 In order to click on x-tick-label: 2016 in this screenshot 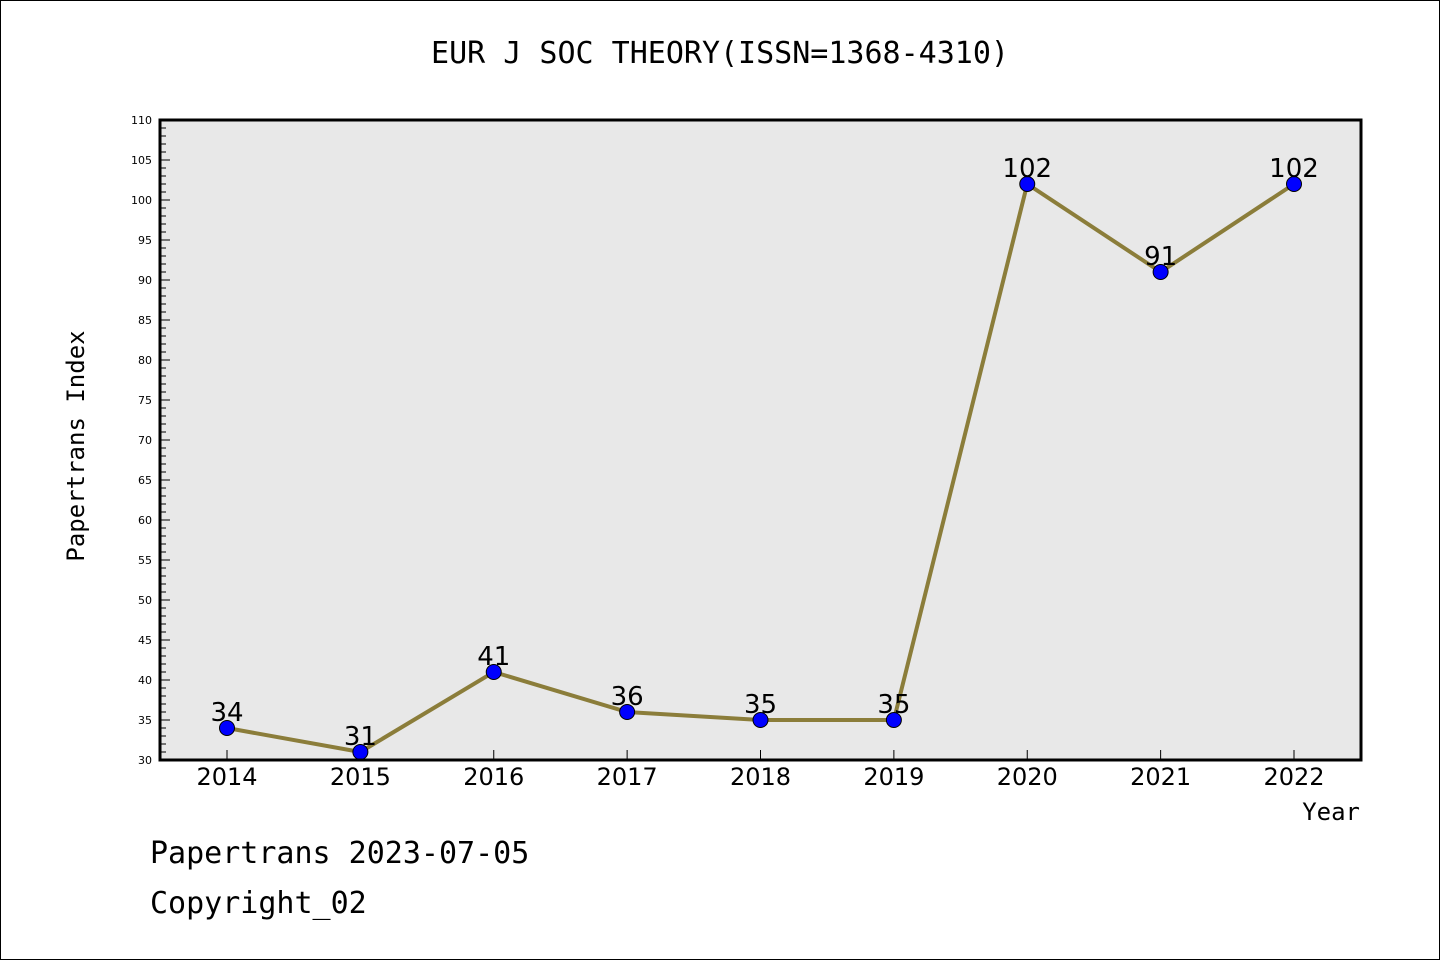, I will do `click(493, 777)`.